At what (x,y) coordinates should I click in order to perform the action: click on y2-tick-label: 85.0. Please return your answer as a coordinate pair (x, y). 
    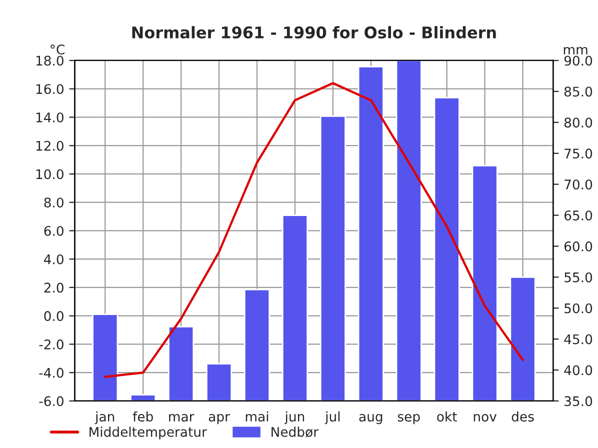
    Looking at the image, I should click on (578, 91).